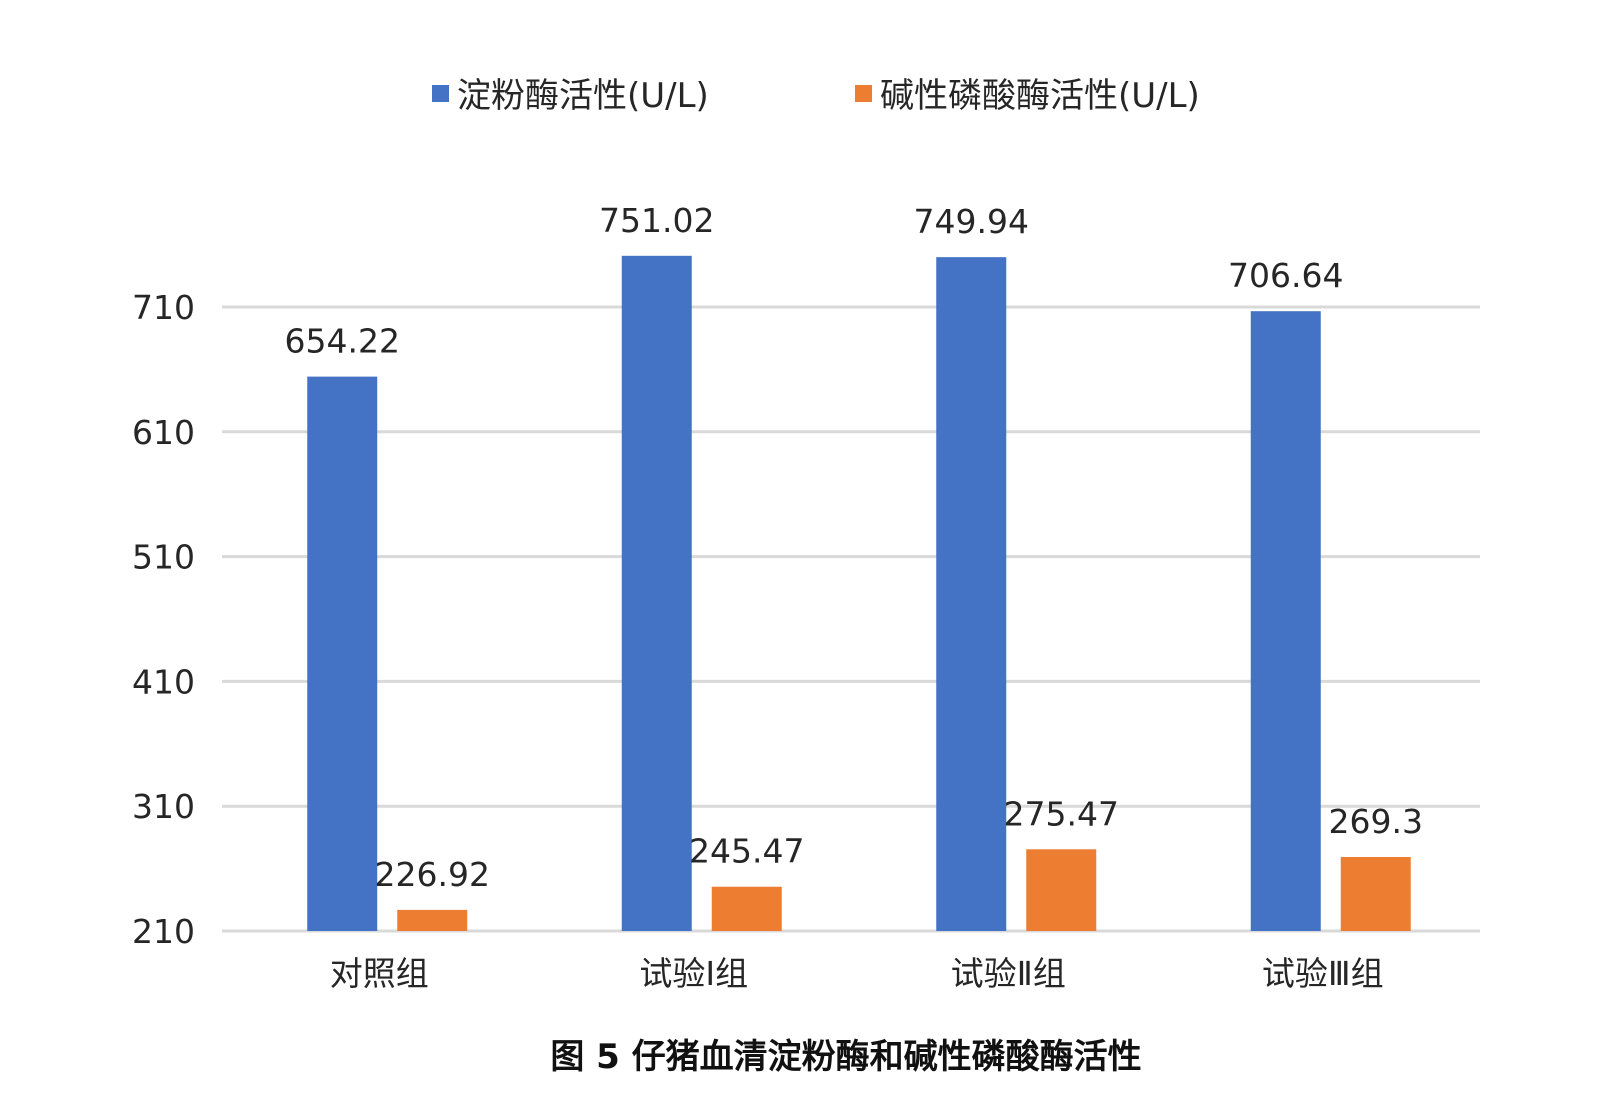 Image resolution: width=1608 pixels, height=1104 pixels. What do you see at coordinates (163, 432) in the screenshot?
I see `y-tick-label-610: 610` at bounding box center [163, 432].